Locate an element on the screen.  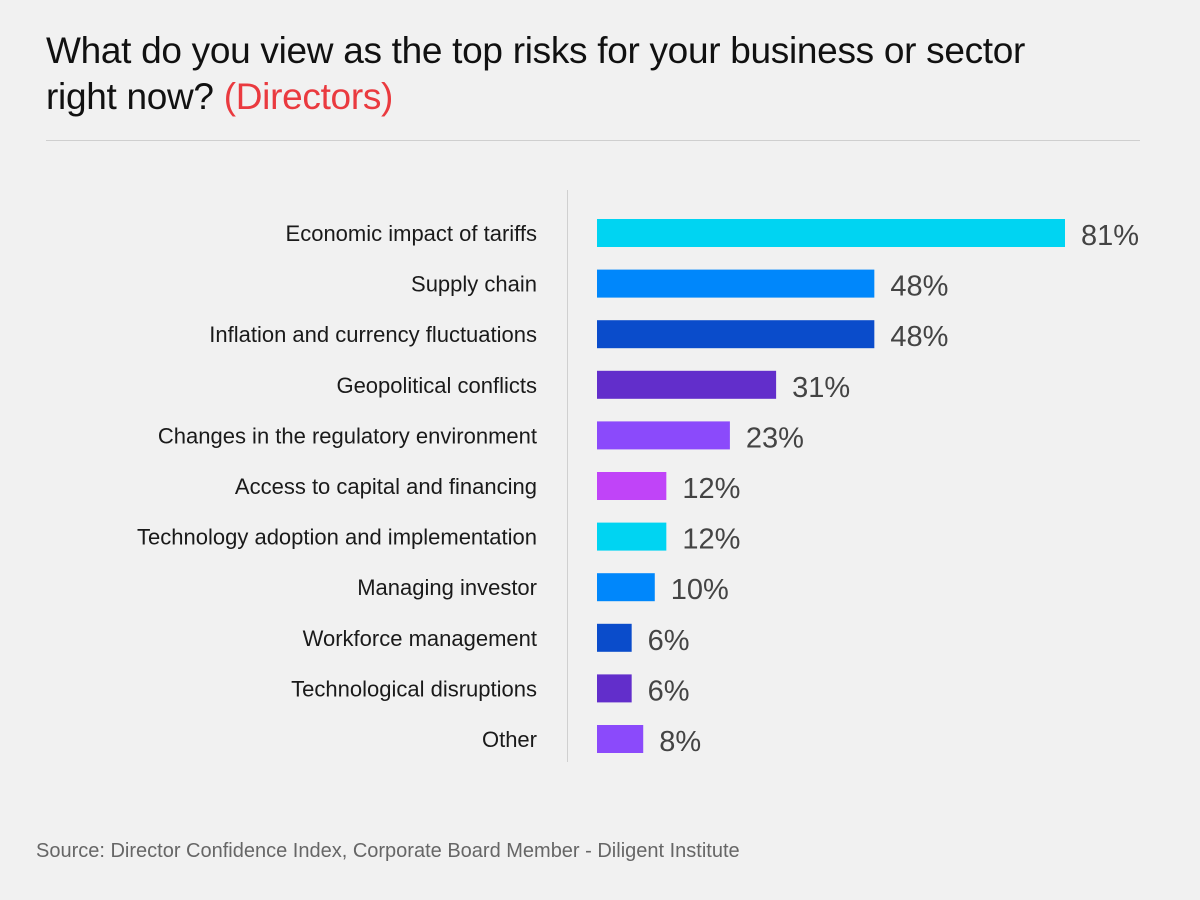
category-label: Other is located at coordinates (509, 739).